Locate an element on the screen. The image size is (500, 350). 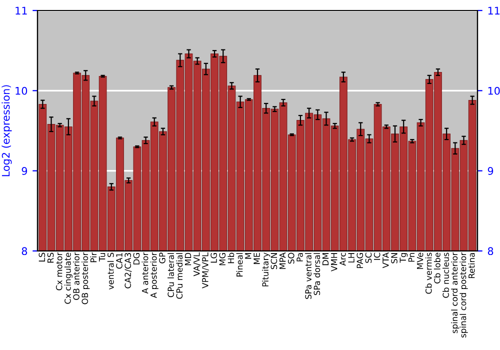
x-tick-label: GP is located at coordinates (162, 258).